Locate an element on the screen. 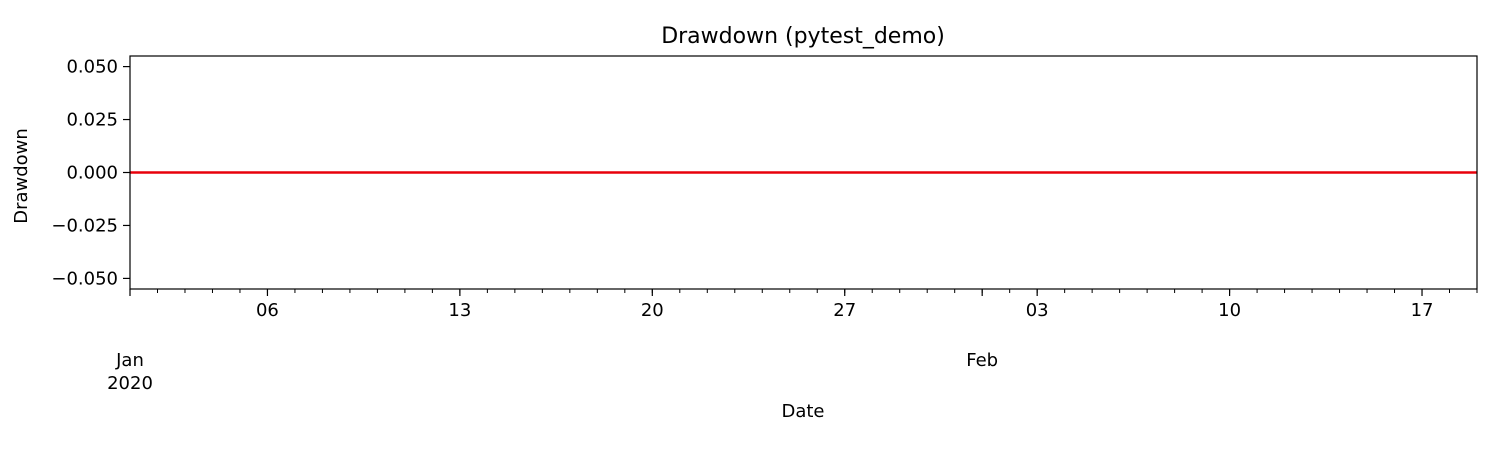 The width and height of the screenshot is (1500, 450). x-tick-label-0: 06 is located at coordinates (267, 310).